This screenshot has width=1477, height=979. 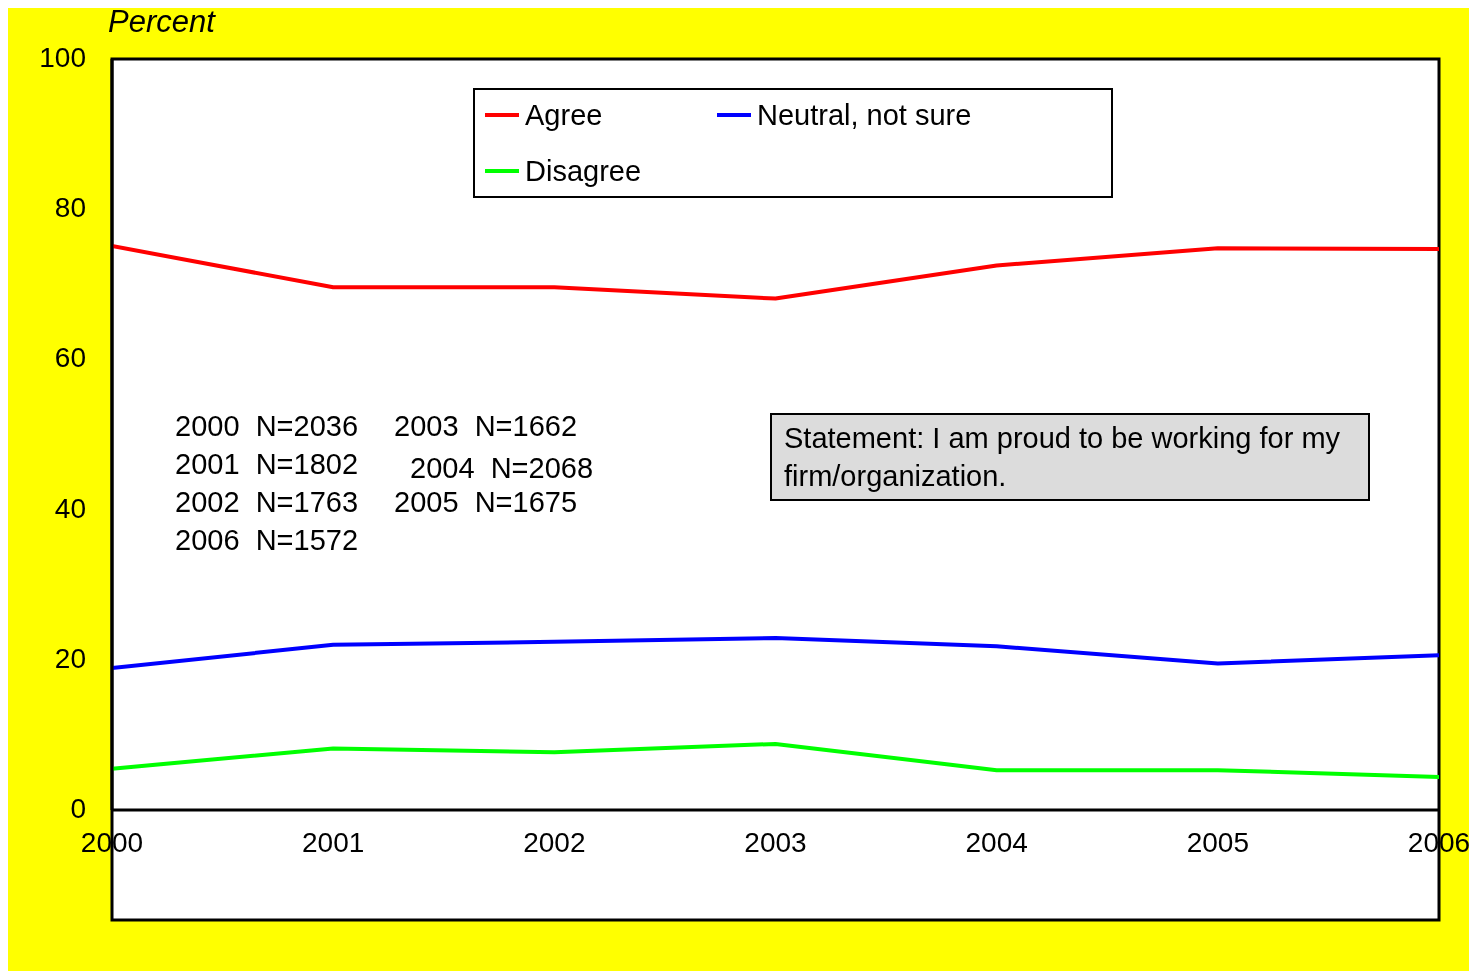 What do you see at coordinates (996, 842) in the screenshot?
I see `x-tick-label: 2004` at bounding box center [996, 842].